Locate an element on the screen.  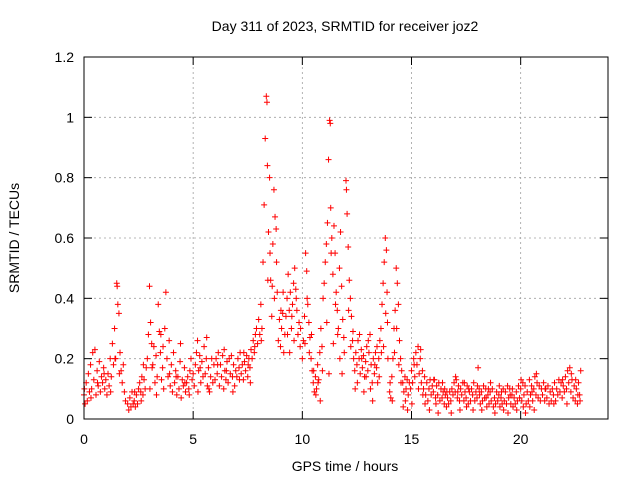
x-tick-label: 15 is located at coordinates (412, 439).